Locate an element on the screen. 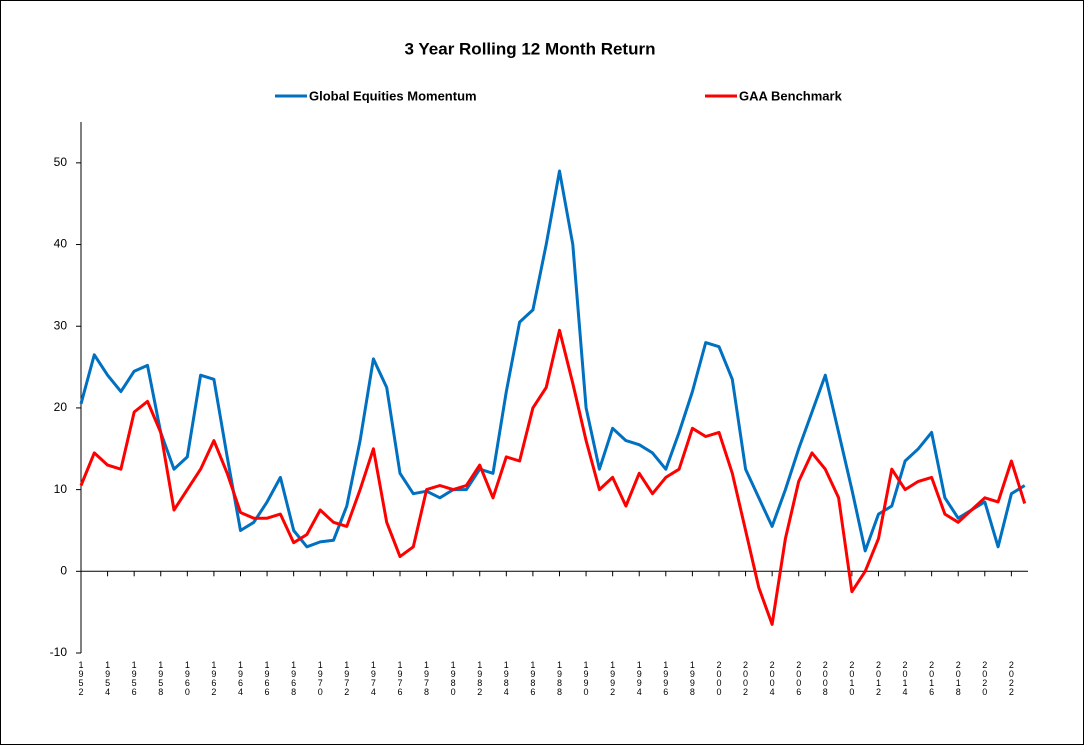 The width and height of the screenshot is (1085, 746). x-tick-label: 2018 is located at coordinates (958, 678).